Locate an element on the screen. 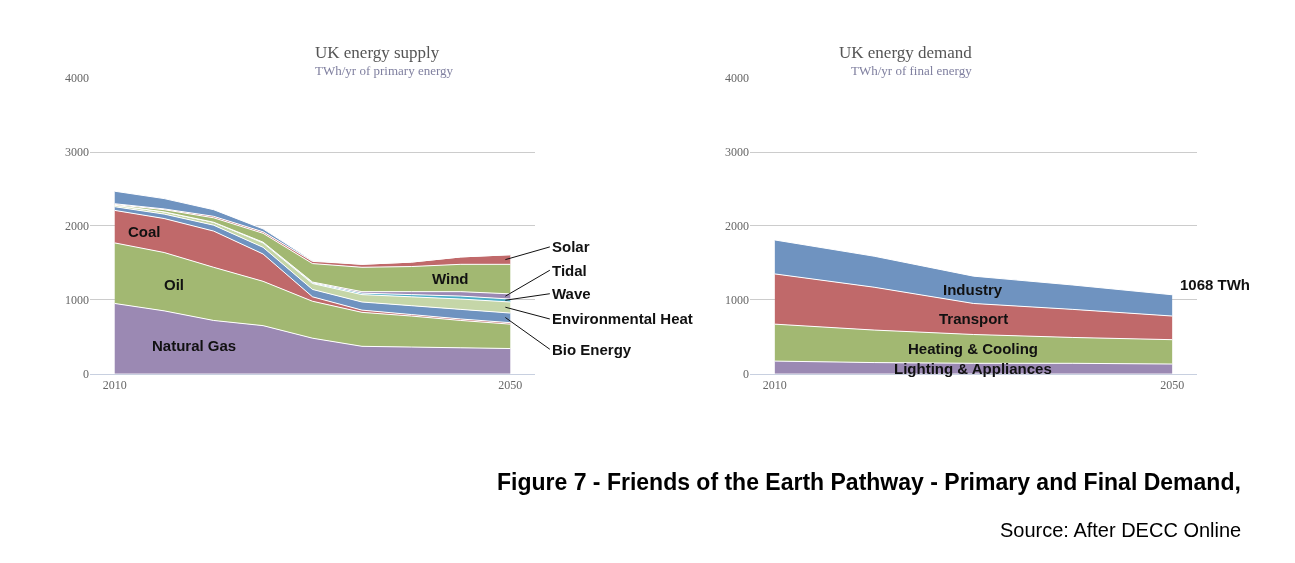 Image resolution: width=1295 pixels, height=563 pixels. text: Wave is located at coordinates (571, 293).